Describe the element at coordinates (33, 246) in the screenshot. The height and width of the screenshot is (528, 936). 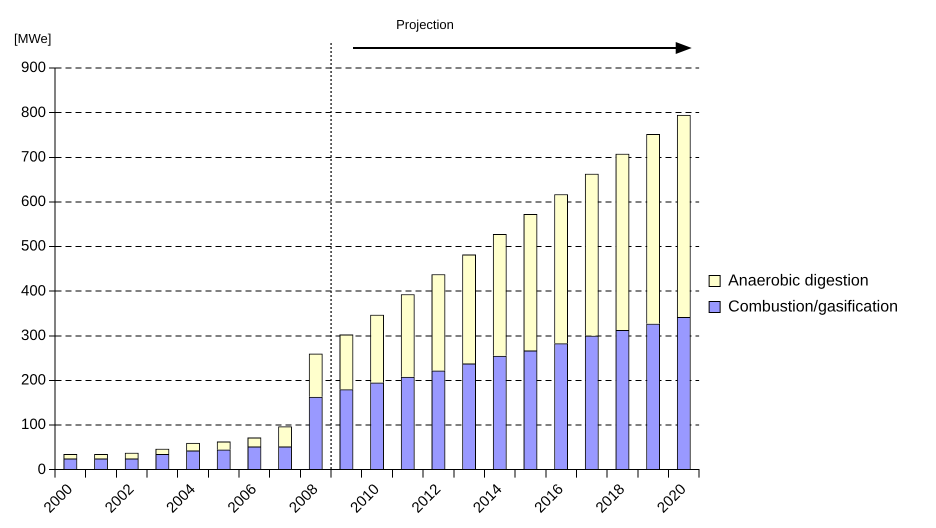
I see `y-tick-label: 500` at that location.